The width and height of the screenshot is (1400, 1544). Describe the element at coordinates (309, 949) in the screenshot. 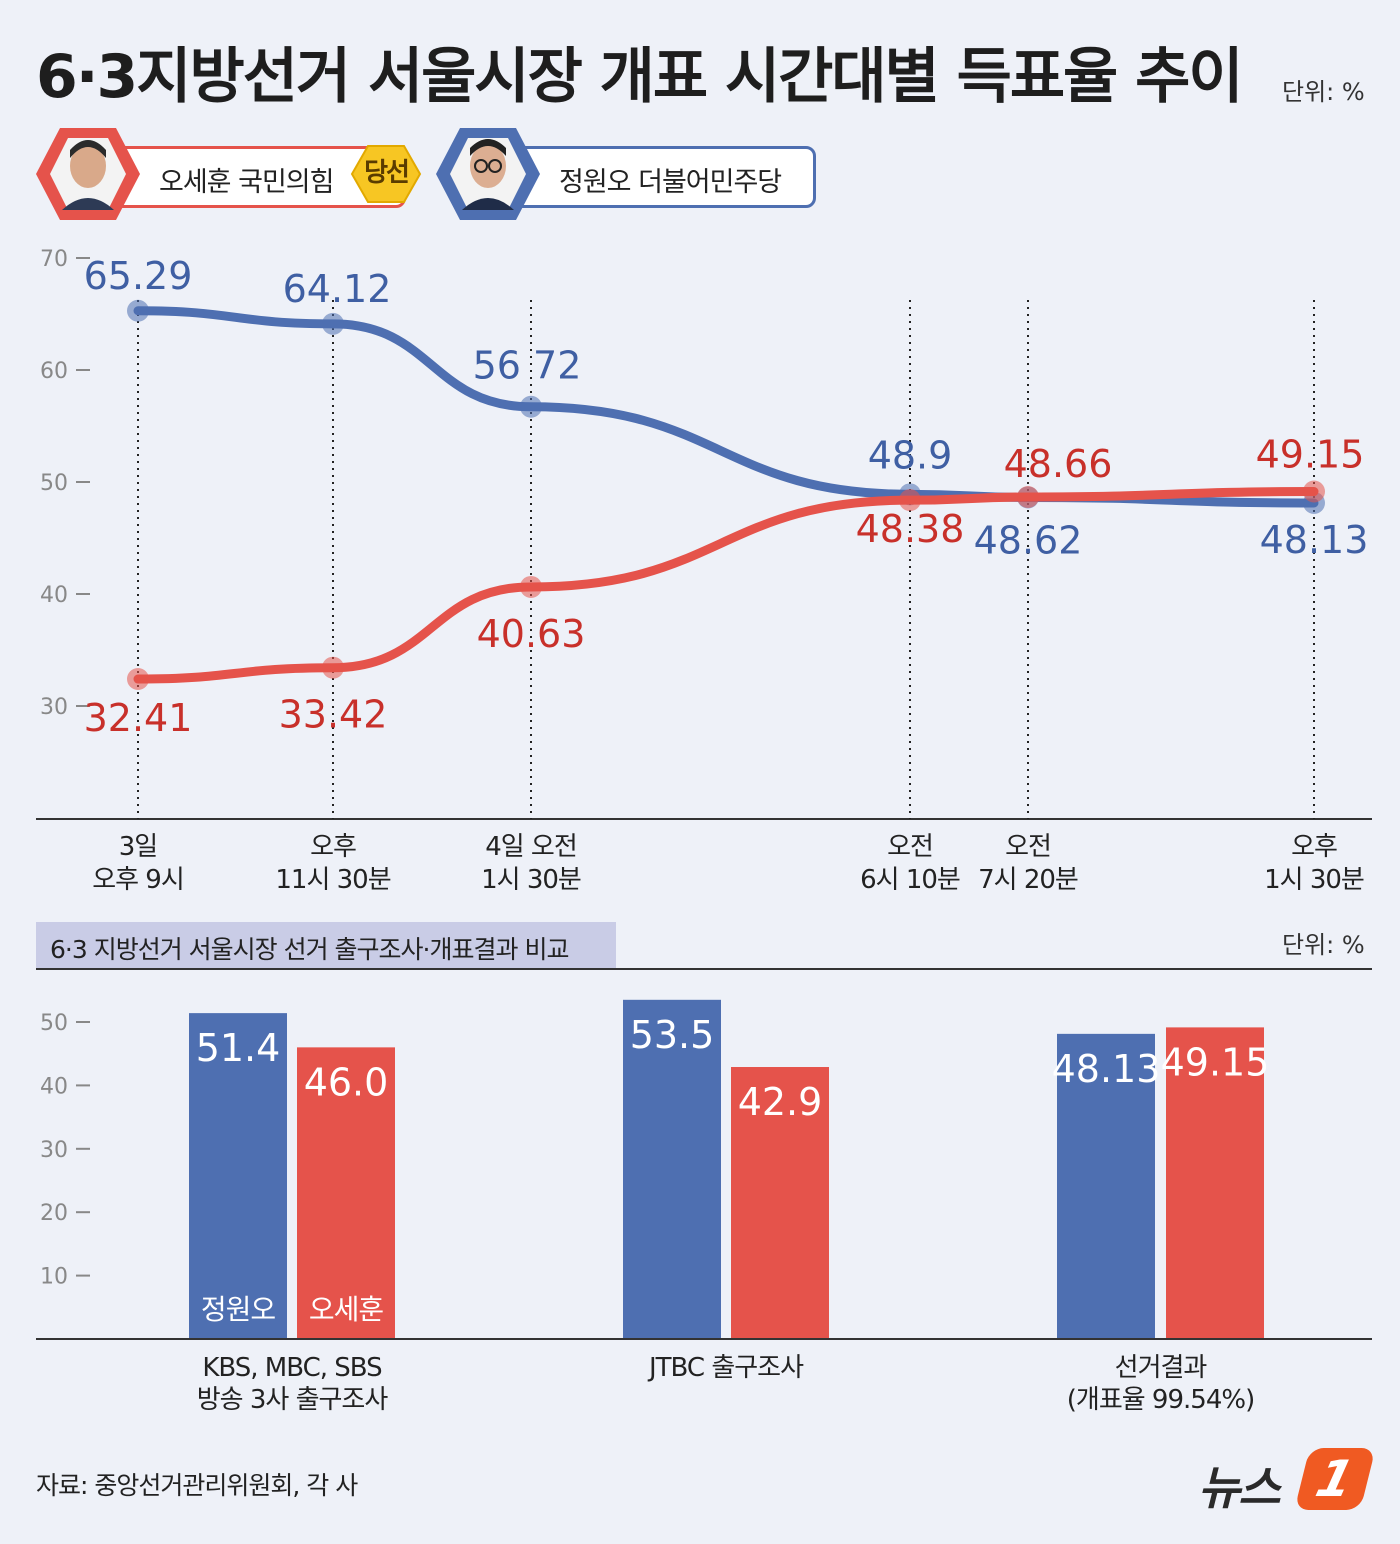

I see `bar-chart-title: 6·3 지방선거 서울시장 선거 출구조사·개표결과 비교` at that location.